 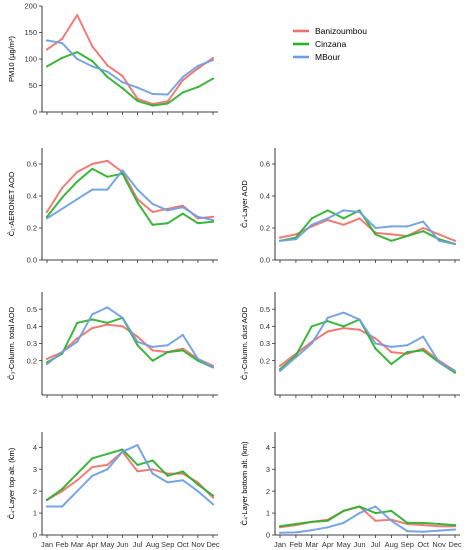 I want to click on x-tick-label: Apr, so click(x=328, y=544).